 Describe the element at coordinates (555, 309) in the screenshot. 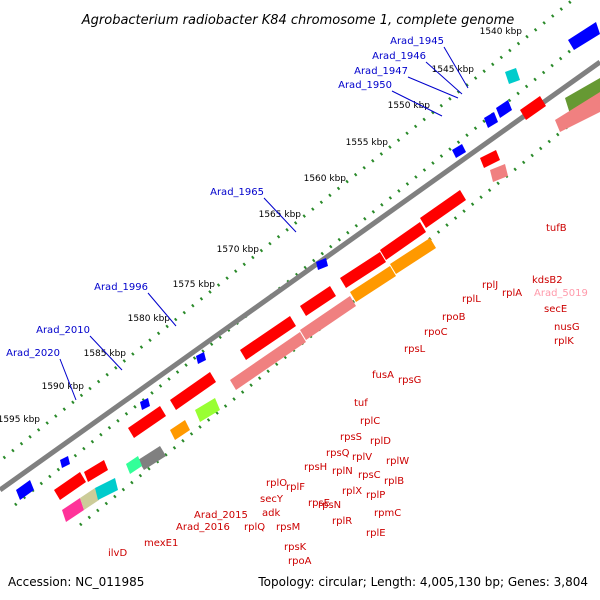

I see `gene-label-red: secE` at that location.